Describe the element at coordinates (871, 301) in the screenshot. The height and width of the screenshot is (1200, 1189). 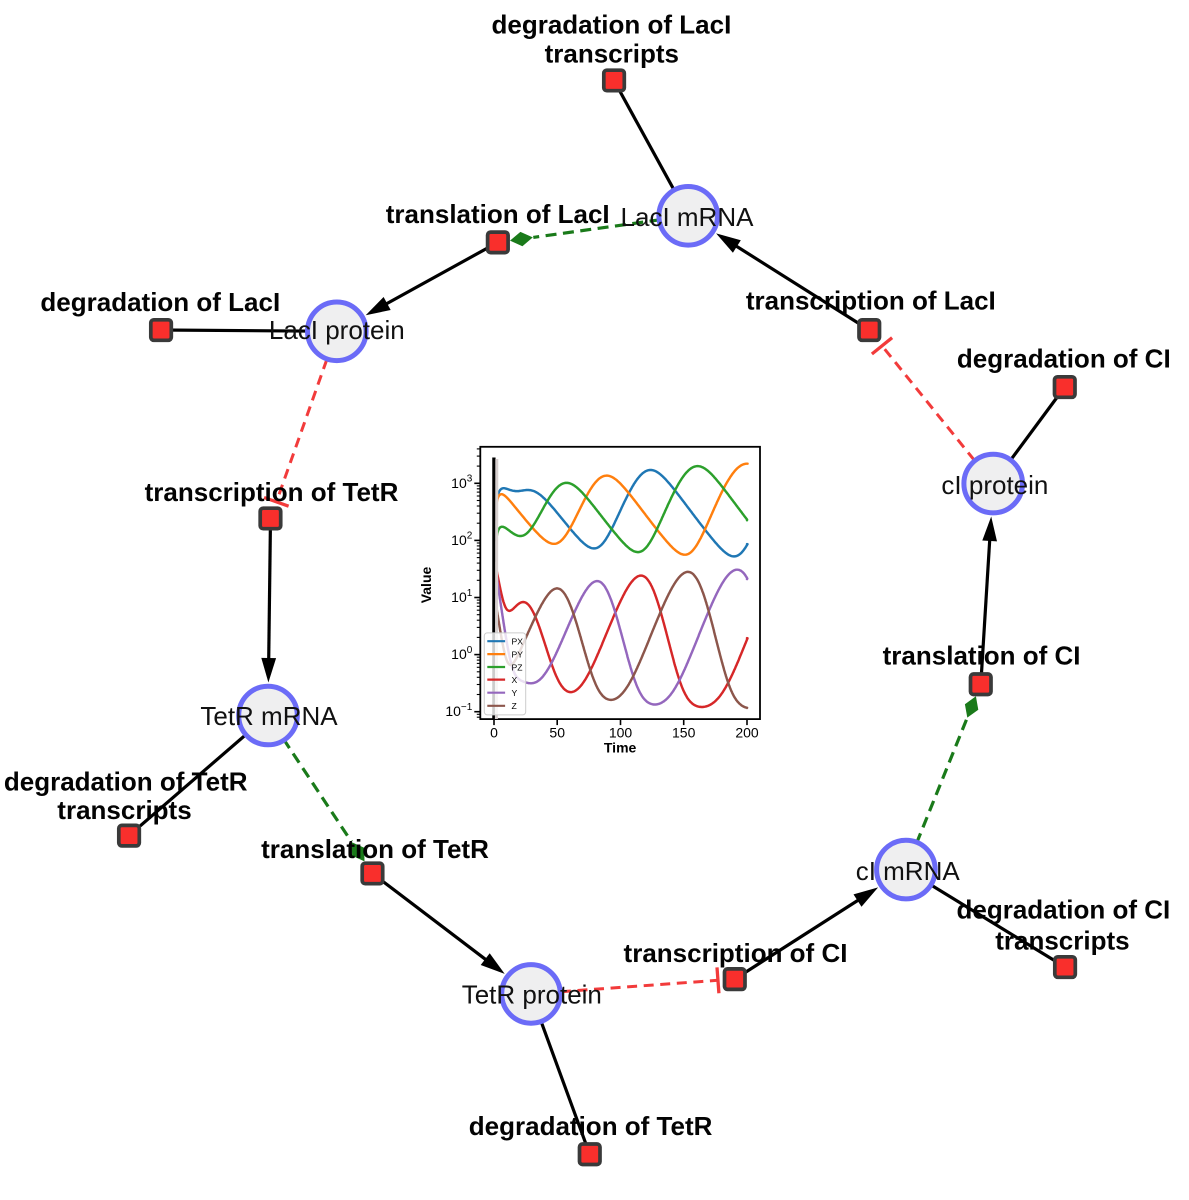
I see `svg-text: transcription of LacI` at that location.